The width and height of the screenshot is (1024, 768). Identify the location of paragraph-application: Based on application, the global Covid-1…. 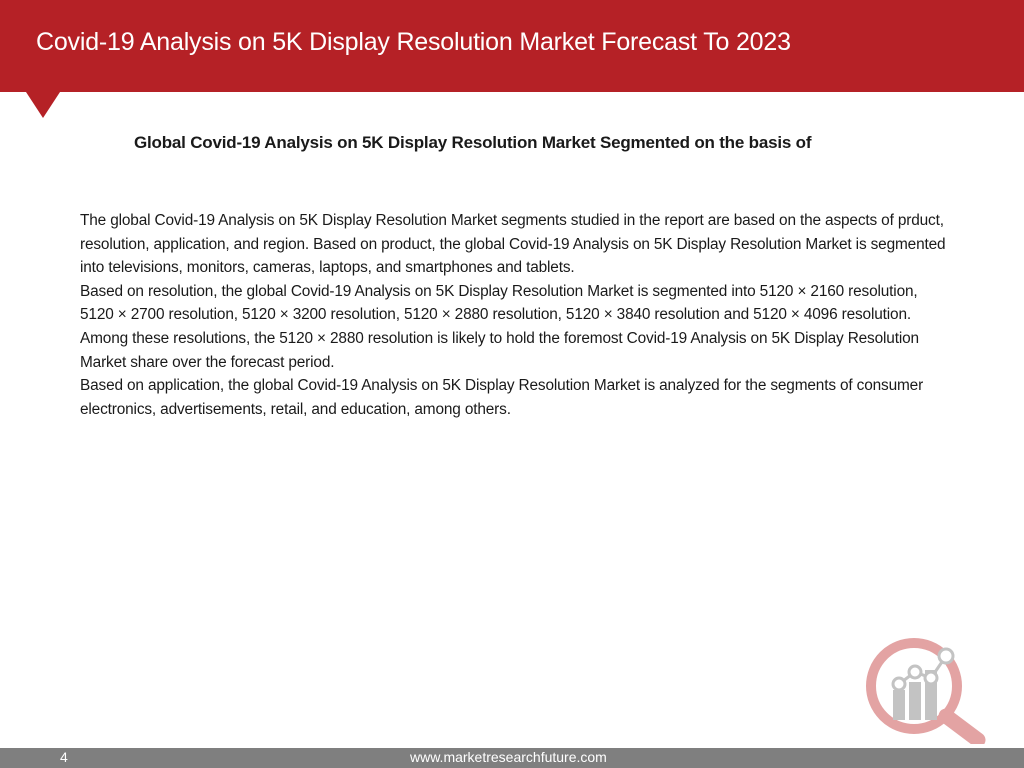
(502, 397).